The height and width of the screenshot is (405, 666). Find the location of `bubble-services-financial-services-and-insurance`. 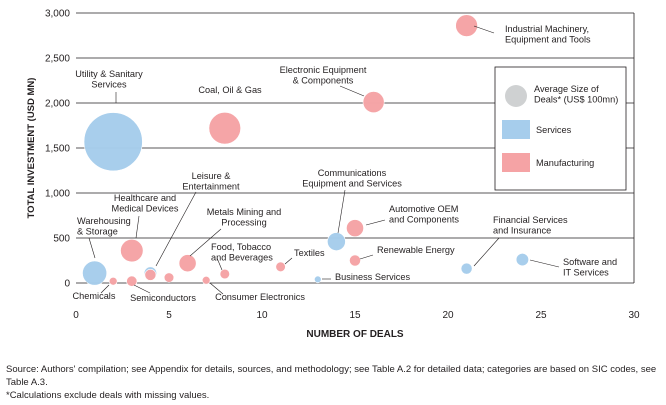

bubble-services-financial-services-and-insurance is located at coordinates (466, 268).